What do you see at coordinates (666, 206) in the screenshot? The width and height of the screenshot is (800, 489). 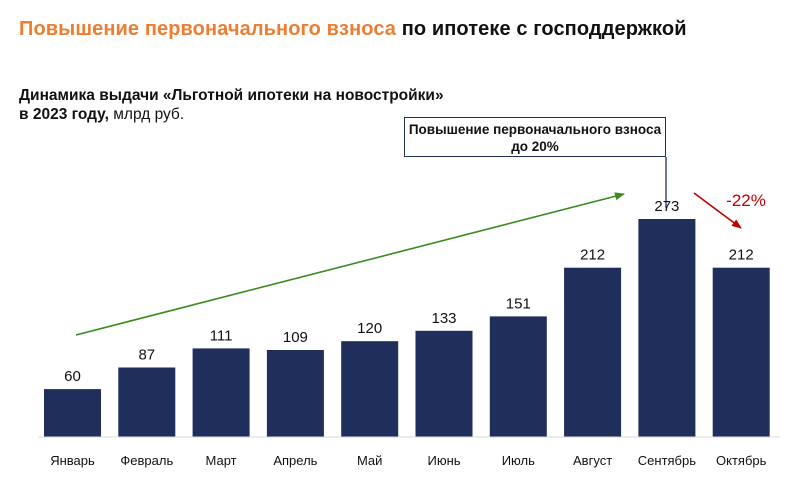 I see `value-label-9: 273` at bounding box center [666, 206].